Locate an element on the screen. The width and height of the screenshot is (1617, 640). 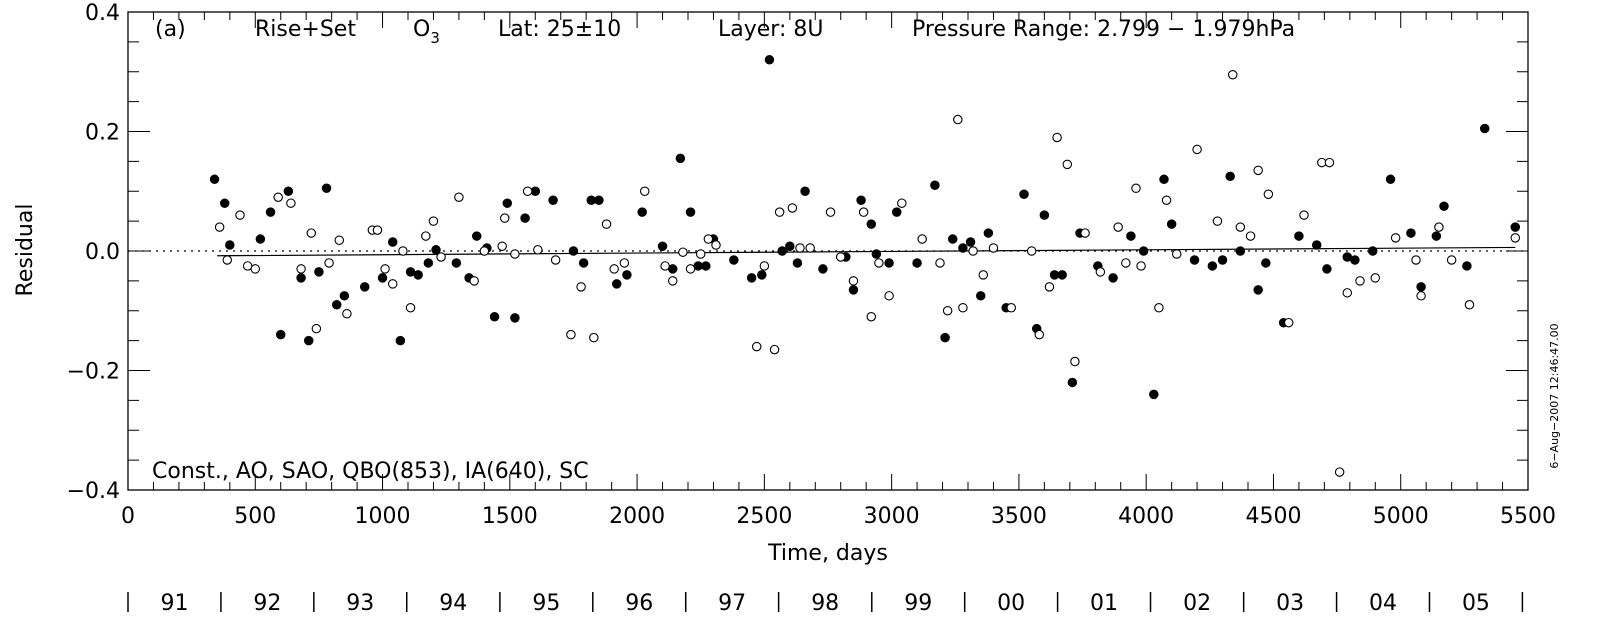
y-tick-label: 0.0 is located at coordinates (102, 252).